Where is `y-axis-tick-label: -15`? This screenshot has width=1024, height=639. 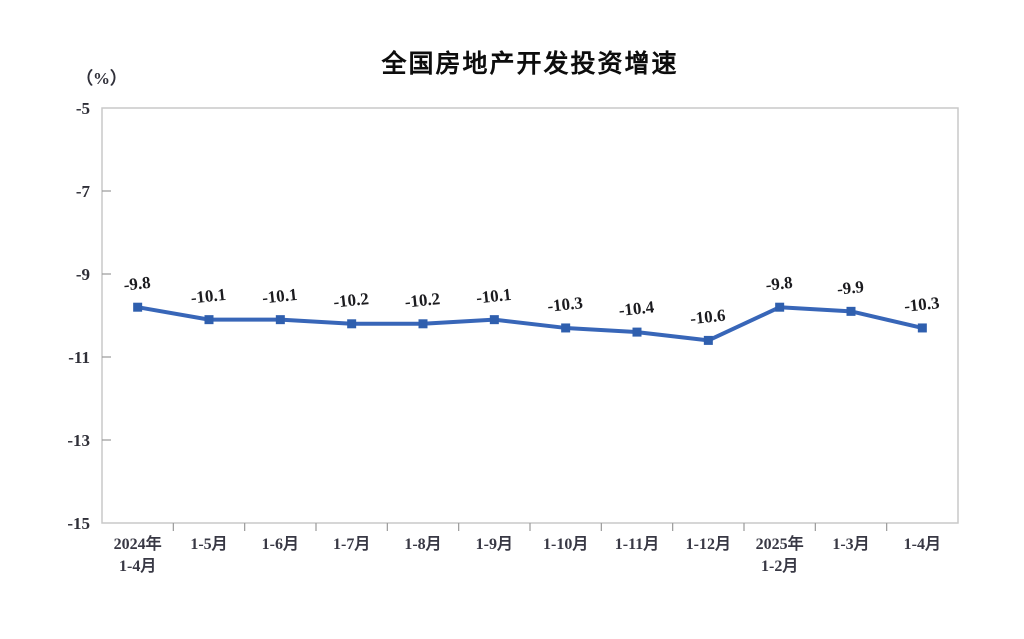 y-axis-tick-label: -15 is located at coordinates (78, 523).